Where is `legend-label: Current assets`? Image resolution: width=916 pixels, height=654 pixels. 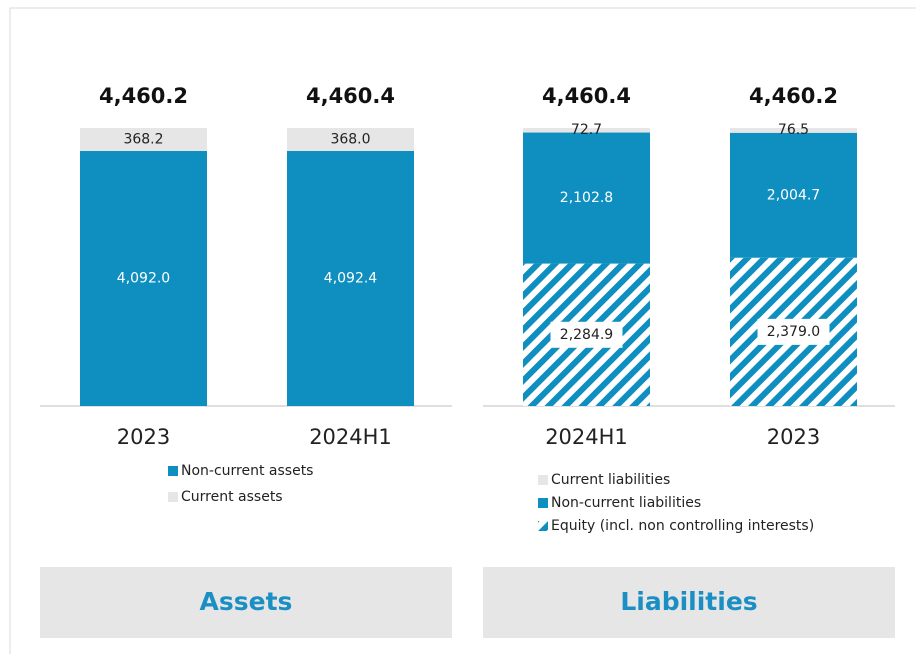 legend-label: Current assets is located at coordinates (232, 497).